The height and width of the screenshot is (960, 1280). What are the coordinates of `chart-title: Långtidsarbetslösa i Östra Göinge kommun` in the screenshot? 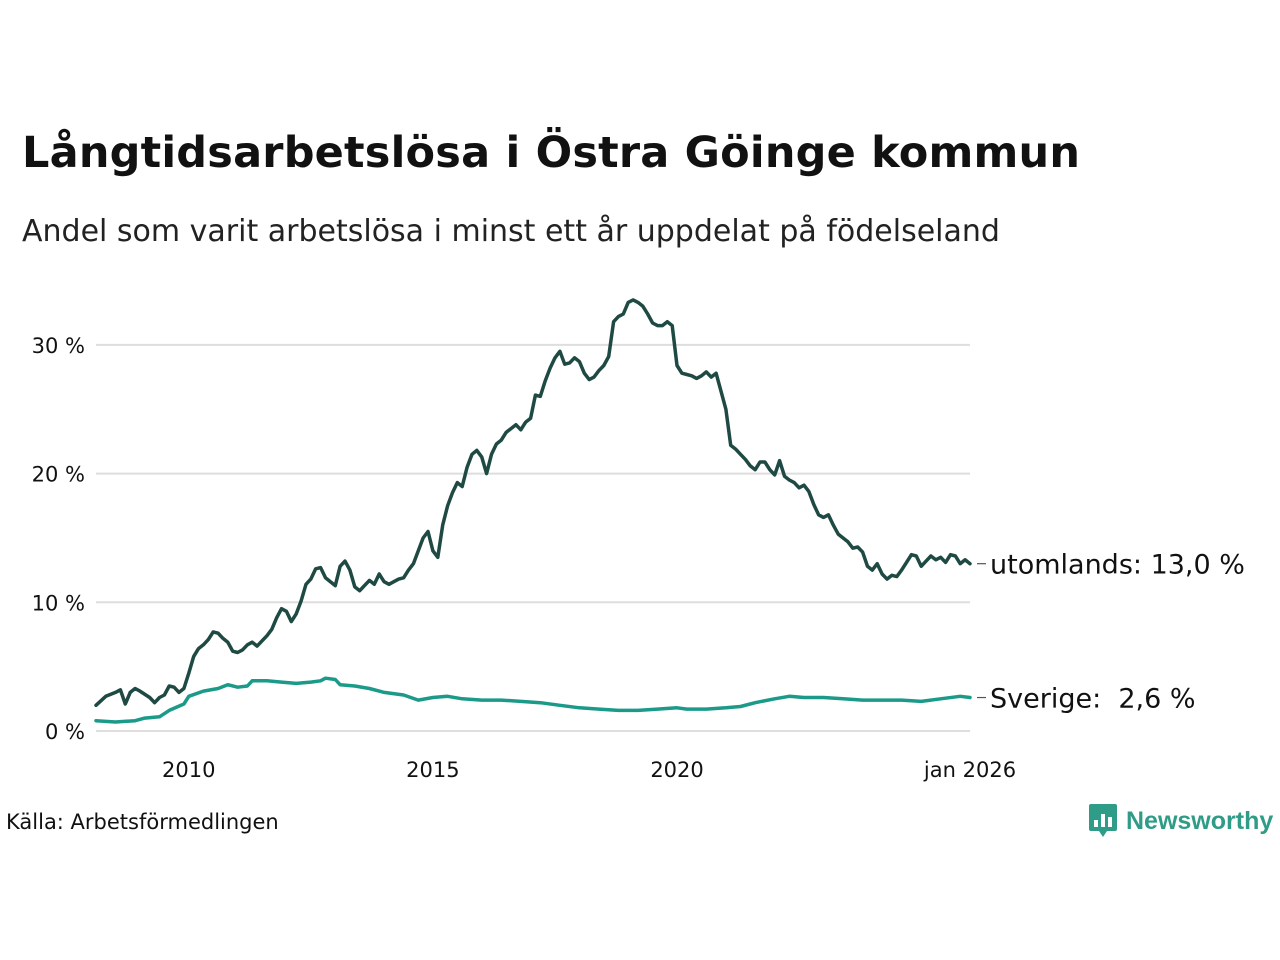 It's located at (551, 153).